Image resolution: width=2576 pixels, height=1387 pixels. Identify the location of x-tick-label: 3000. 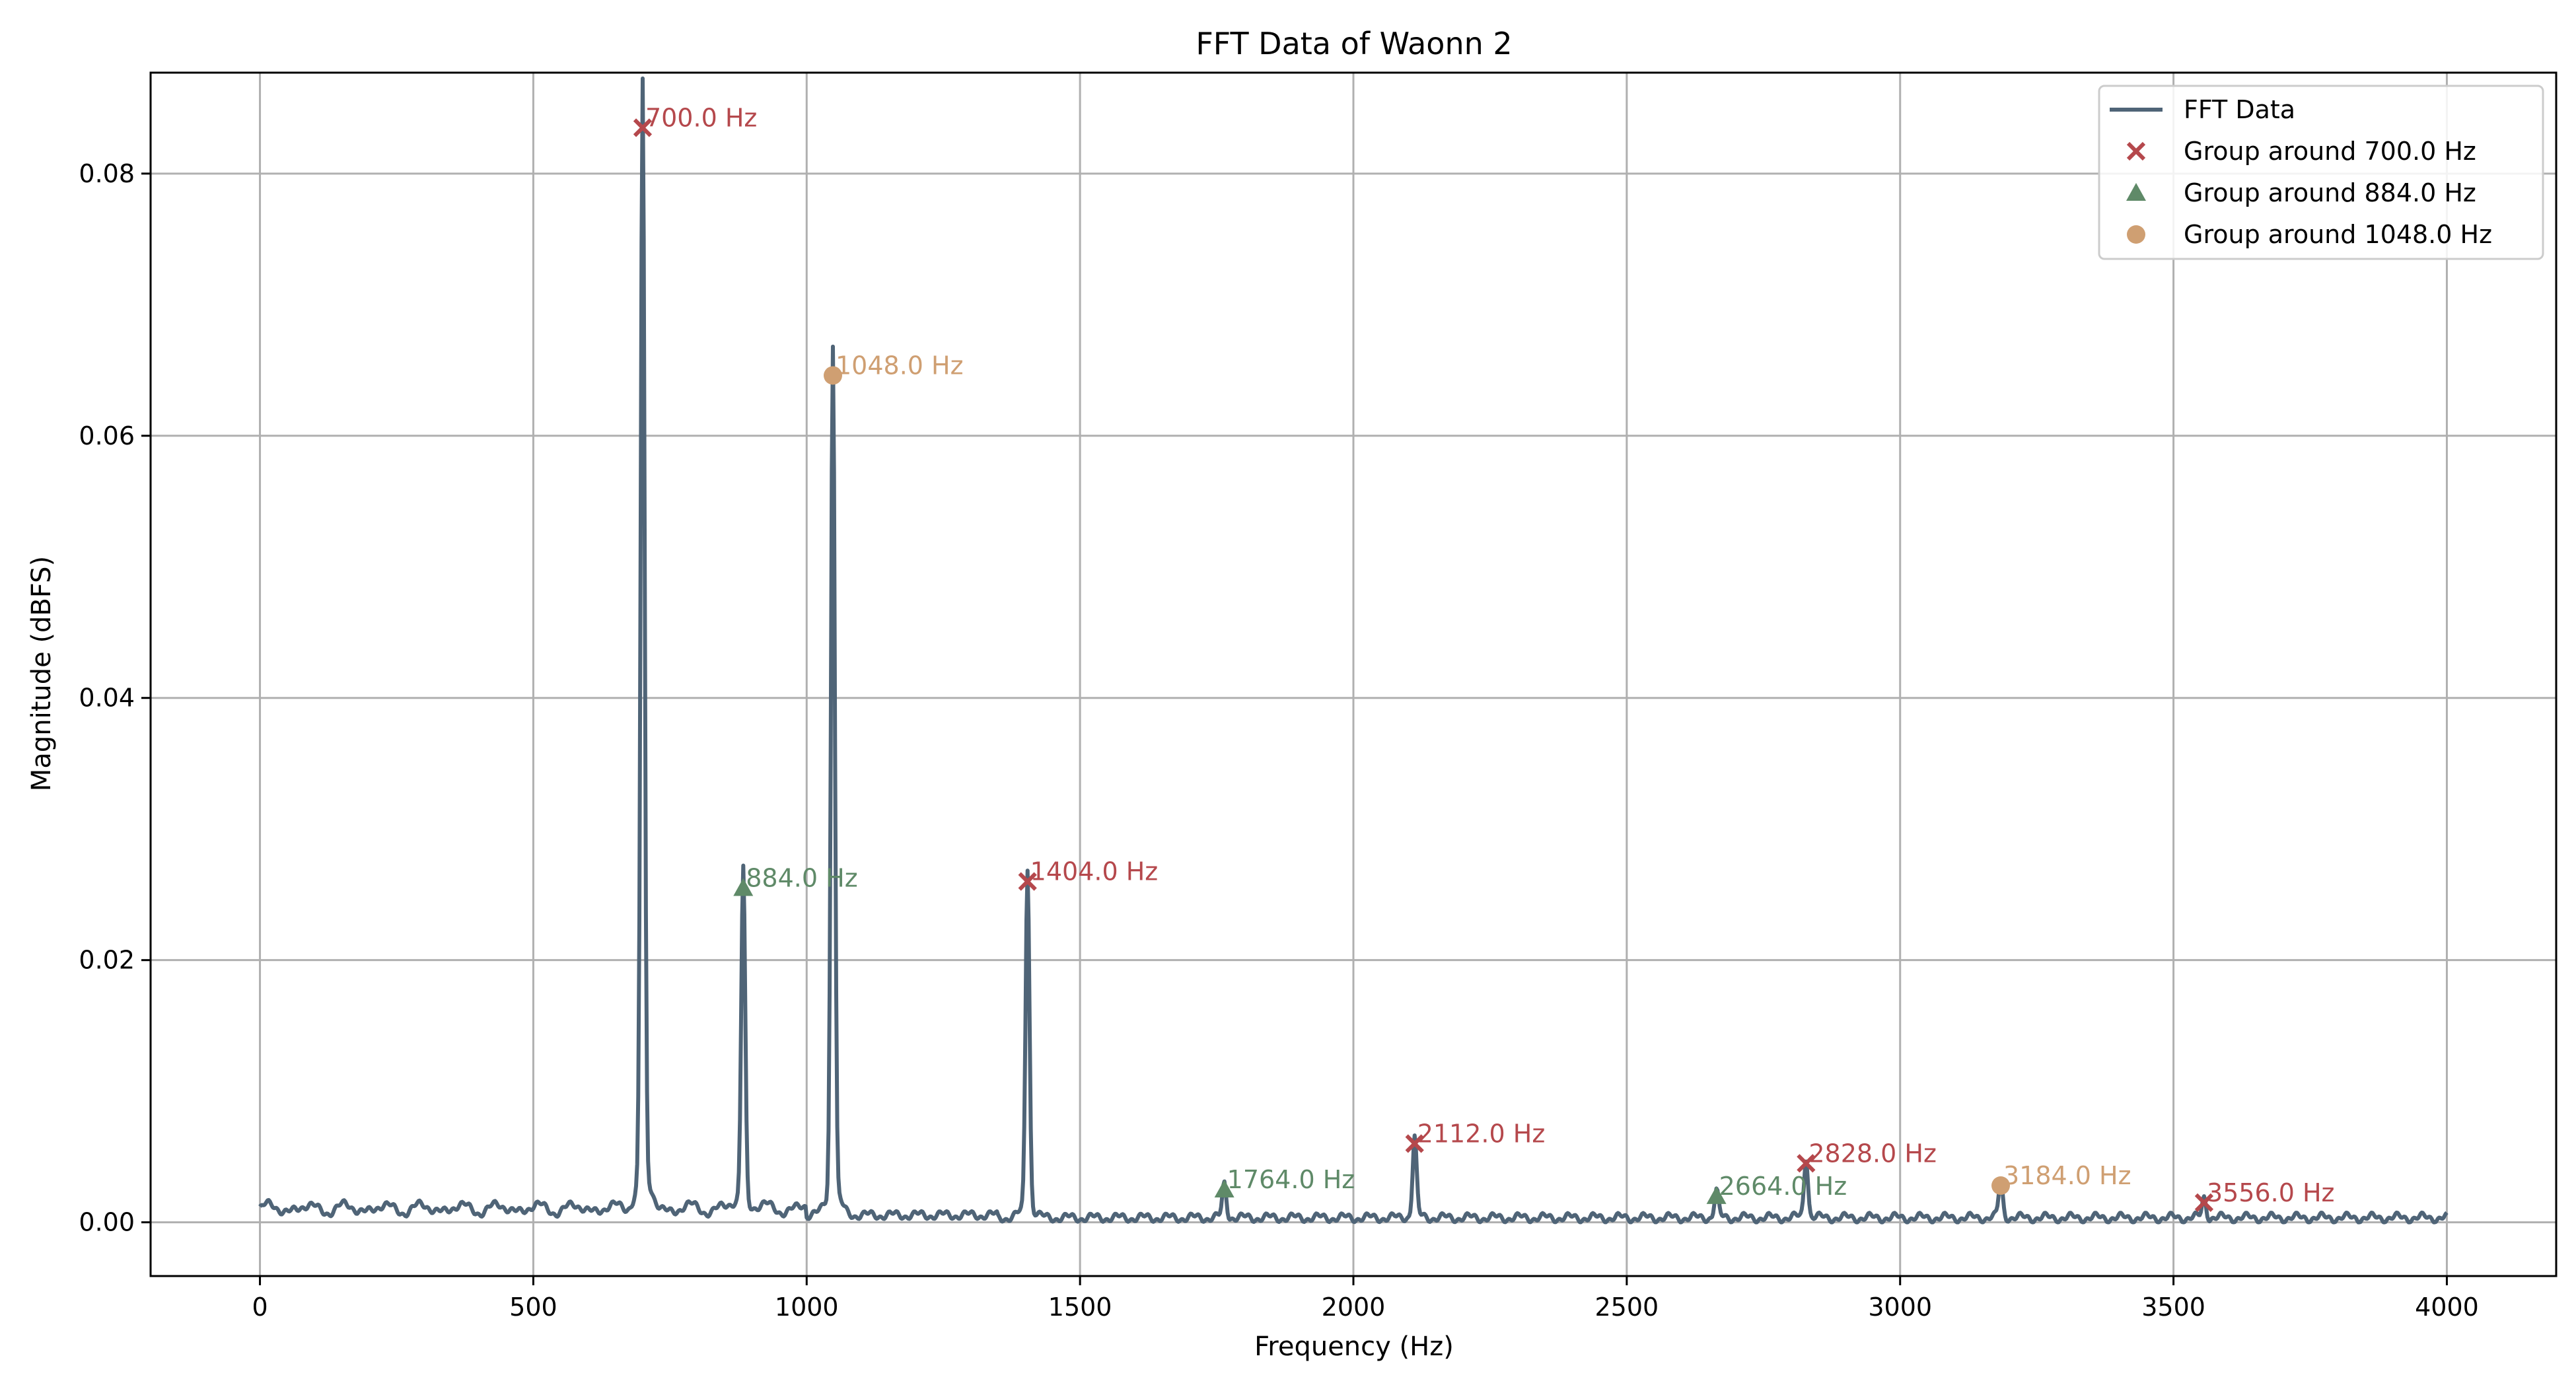
(1900, 1307).